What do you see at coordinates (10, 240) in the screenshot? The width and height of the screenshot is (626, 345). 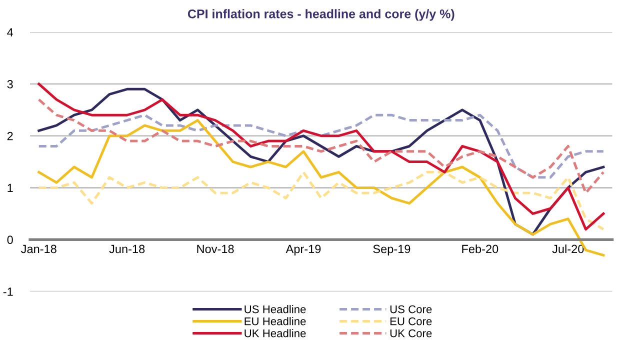 I see `y-tick-label: 0` at bounding box center [10, 240].